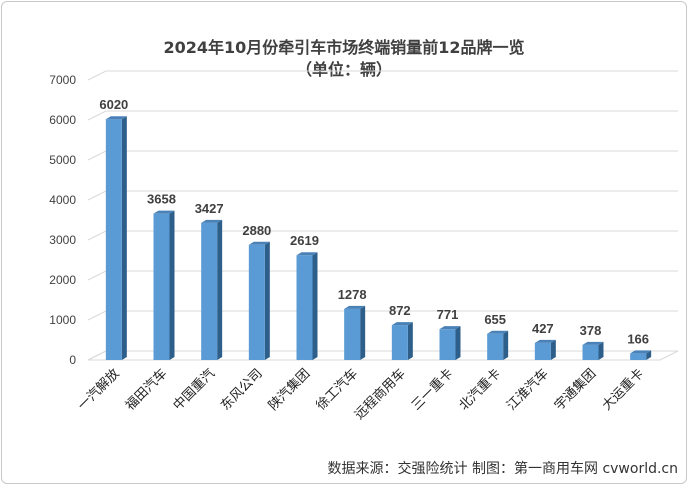  I want to click on x-tick-label: 一汽解放, so click(98, 389).